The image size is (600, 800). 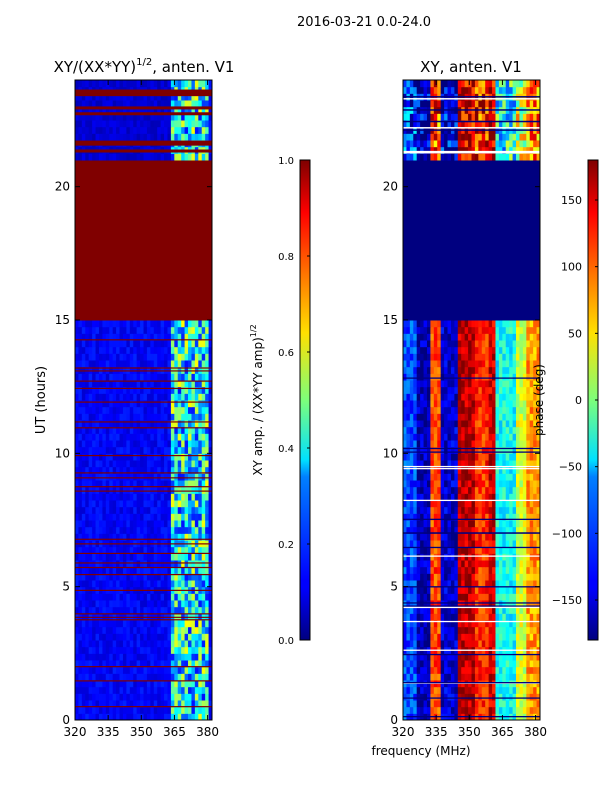 What do you see at coordinates (143, 614) in the screenshot?
I see `flag-line` at bounding box center [143, 614].